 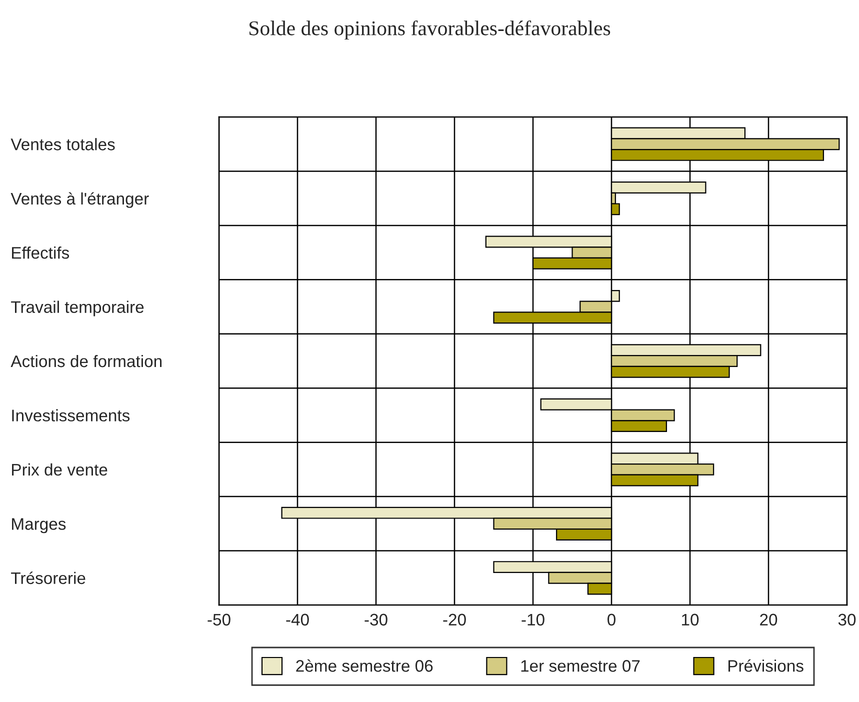 I want to click on legend-label: 2ème semestre 06, so click(x=364, y=665).